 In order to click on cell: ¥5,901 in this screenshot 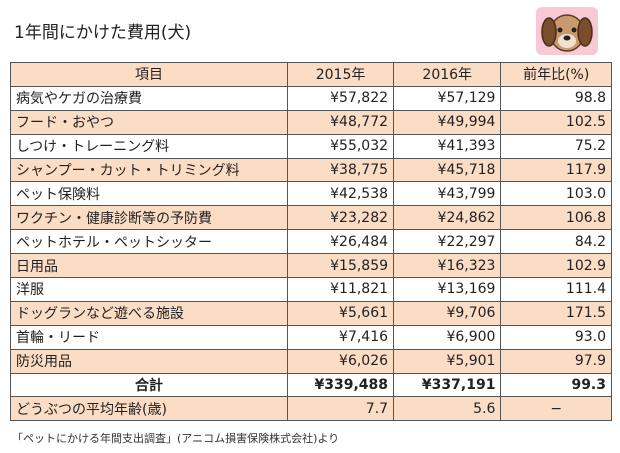, I will do `click(447, 361)`.